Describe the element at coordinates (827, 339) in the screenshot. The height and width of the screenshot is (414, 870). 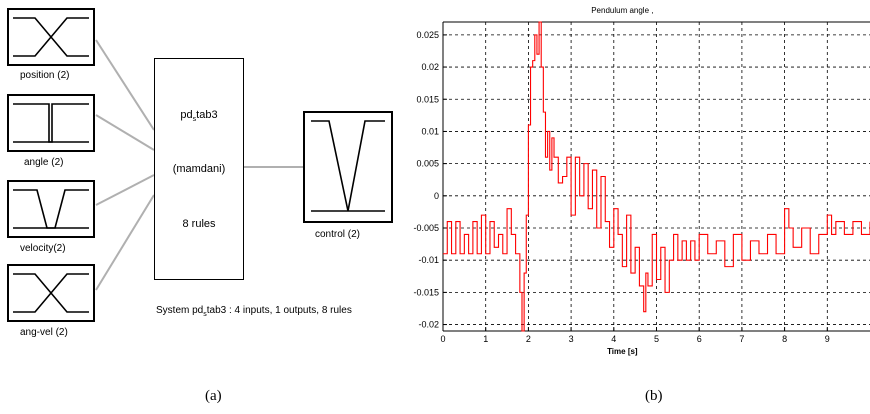
I see `x-tick-label-9: 9` at that location.